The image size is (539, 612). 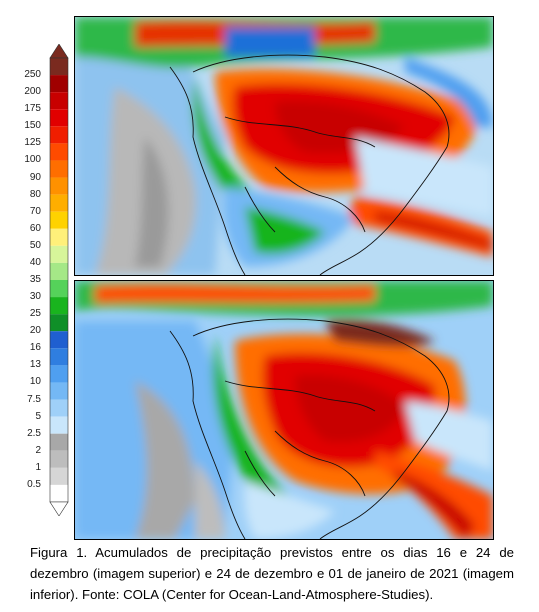 I want to click on colorbar-tick-label: 25, so click(x=35, y=314).